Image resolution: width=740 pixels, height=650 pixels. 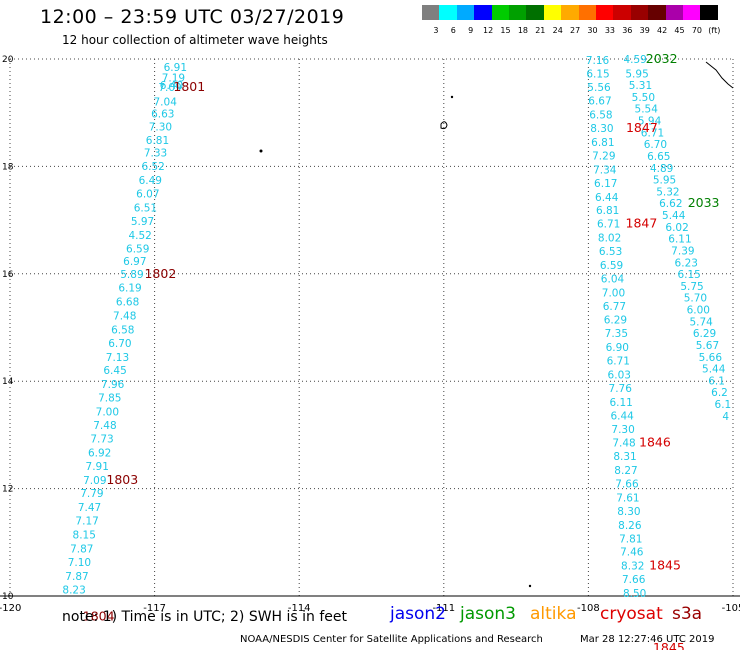 What do you see at coordinates (634, 580) in the screenshot?
I see `wave-height-value: 7.66` at bounding box center [634, 580].